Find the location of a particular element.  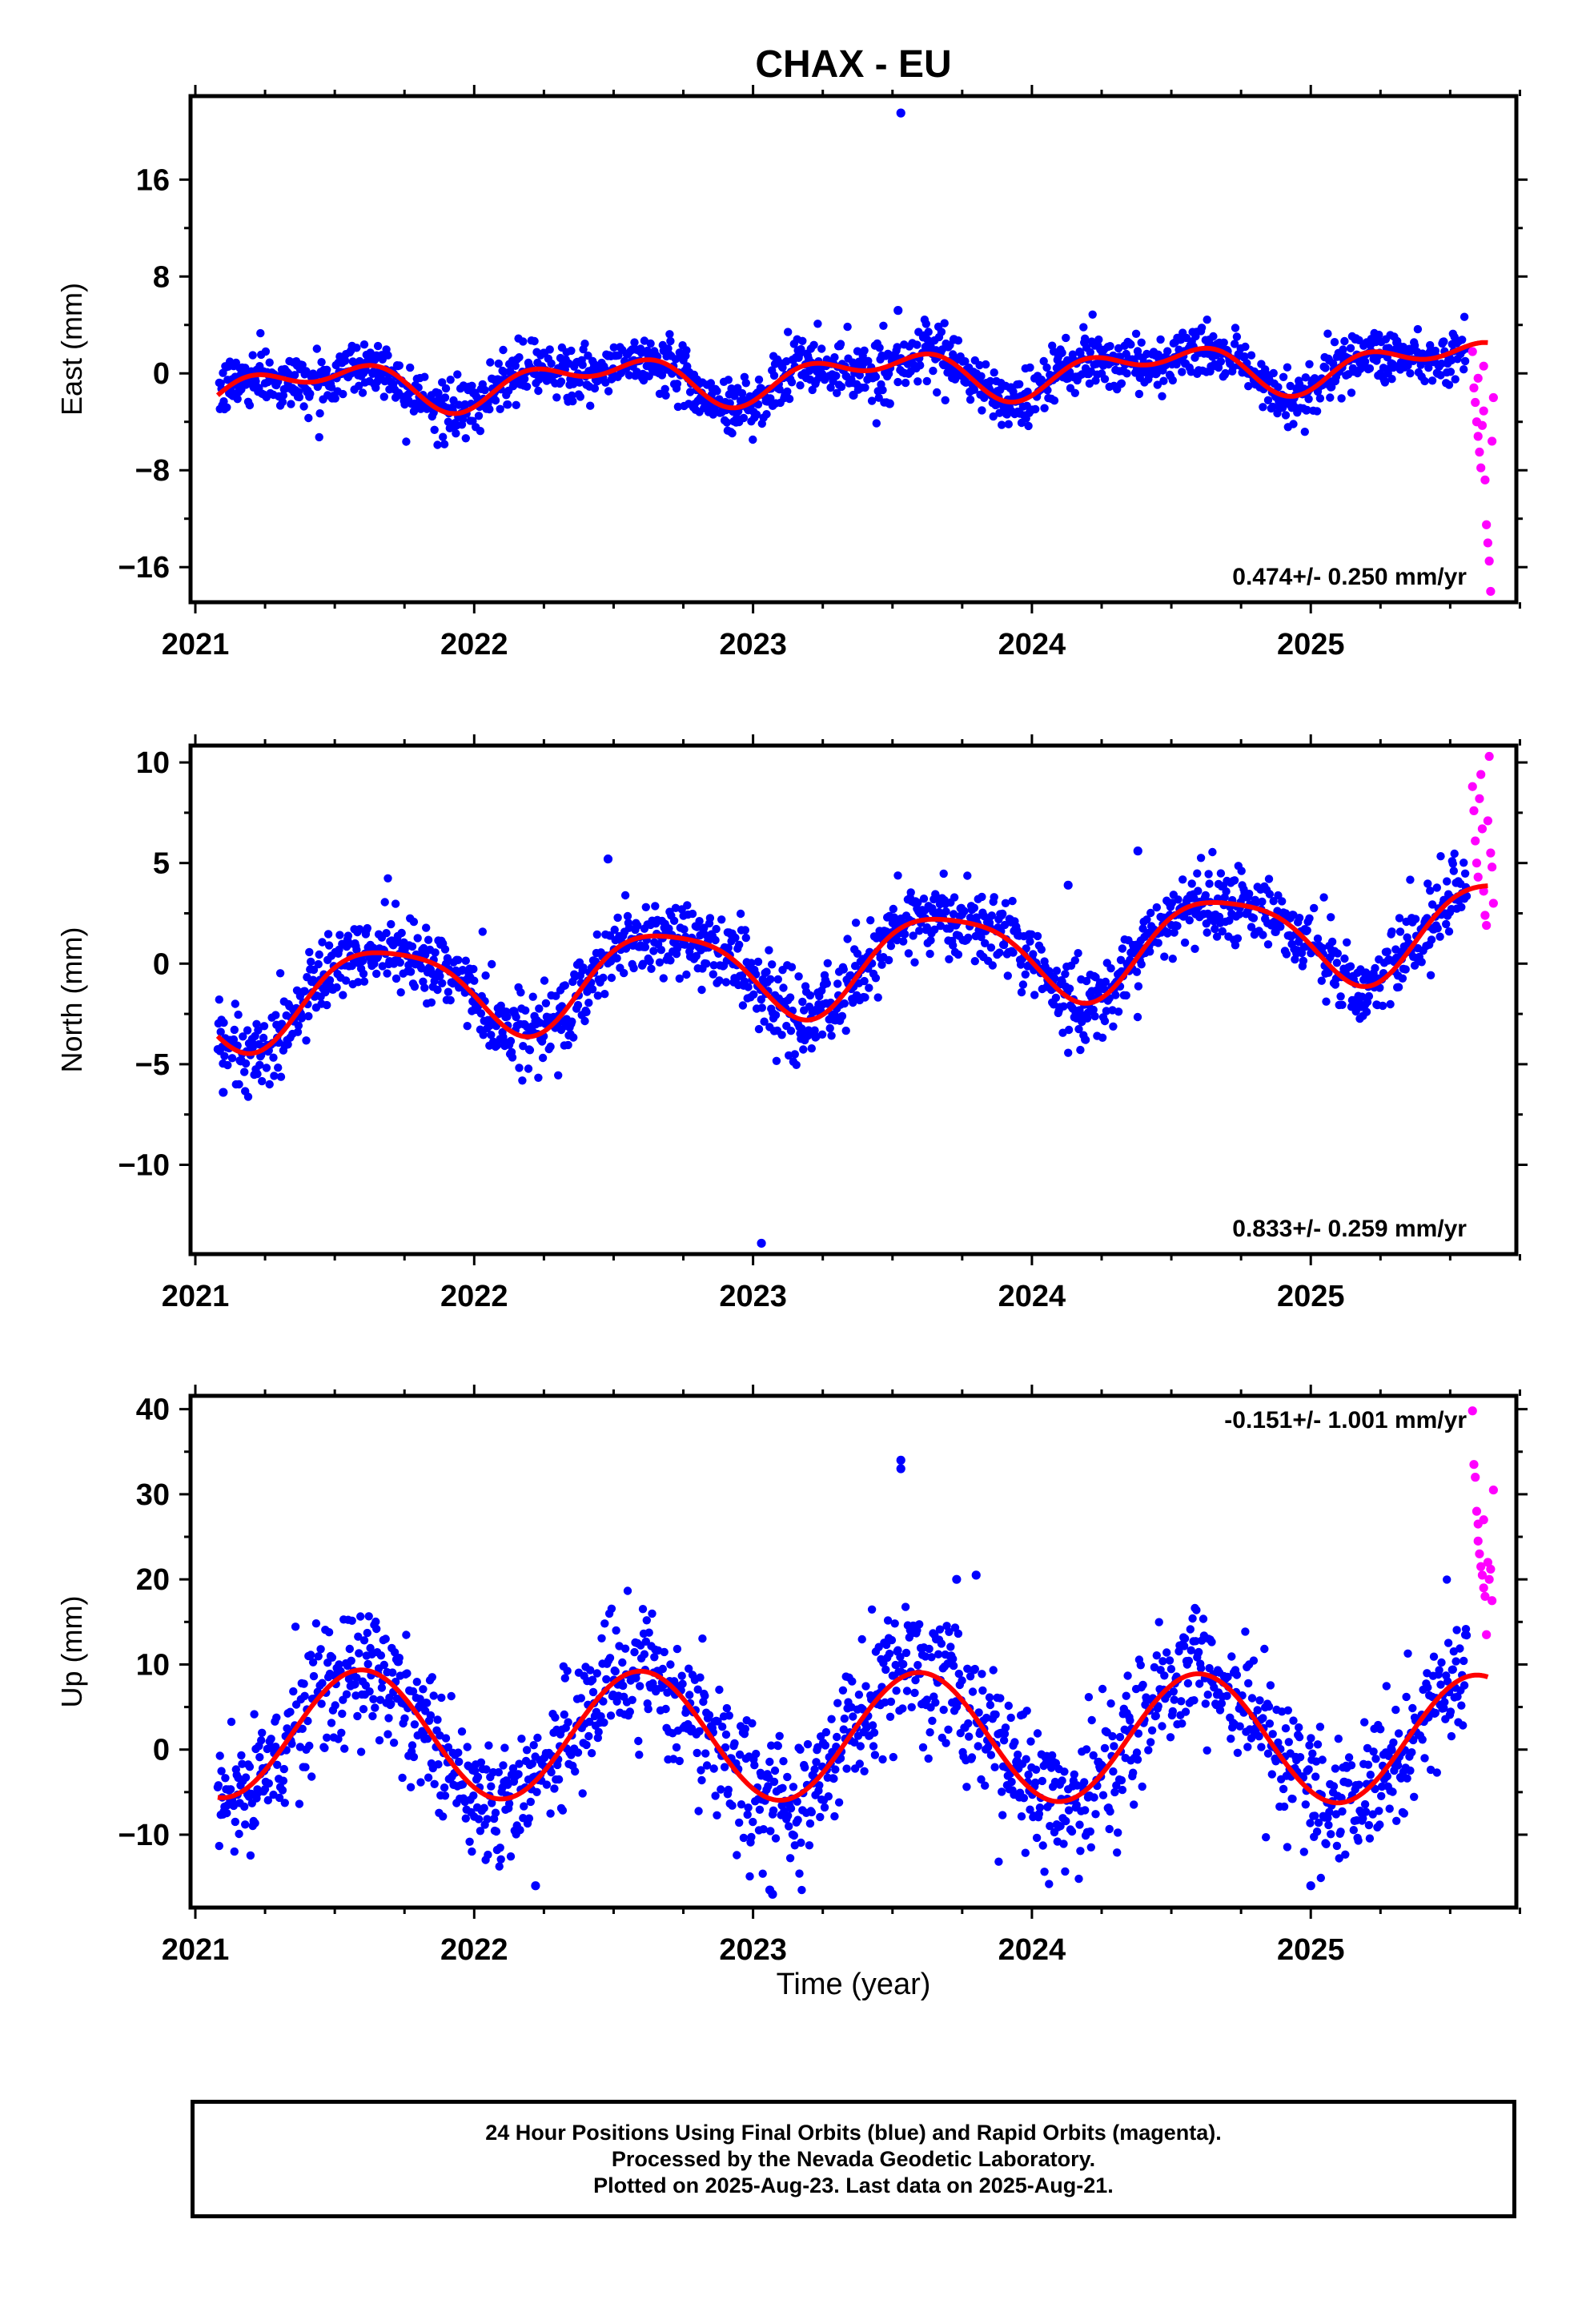

x-tick-label: 2024 is located at coordinates (1032, 1950).